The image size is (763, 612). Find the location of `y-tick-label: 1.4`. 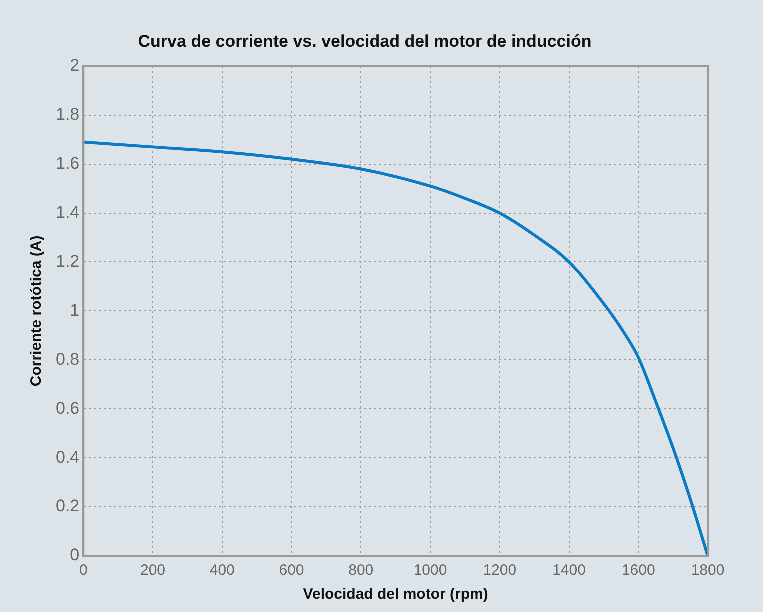

y-tick-label: 1.4 is located at coordinates (68, 212).